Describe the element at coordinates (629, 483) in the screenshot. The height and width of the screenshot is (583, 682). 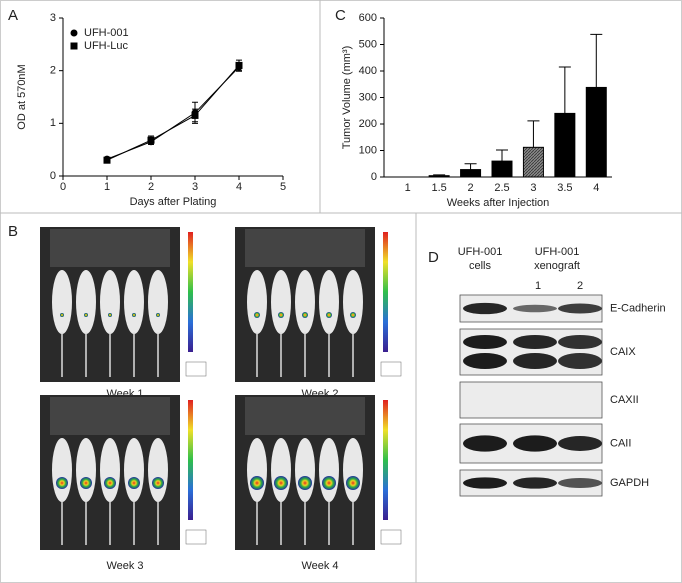
I see `protein-label: GAPDH` at that location.